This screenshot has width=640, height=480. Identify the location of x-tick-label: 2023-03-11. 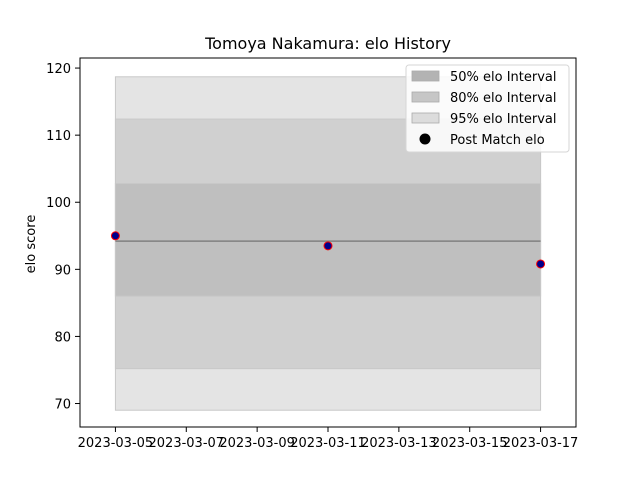
(328, 443).